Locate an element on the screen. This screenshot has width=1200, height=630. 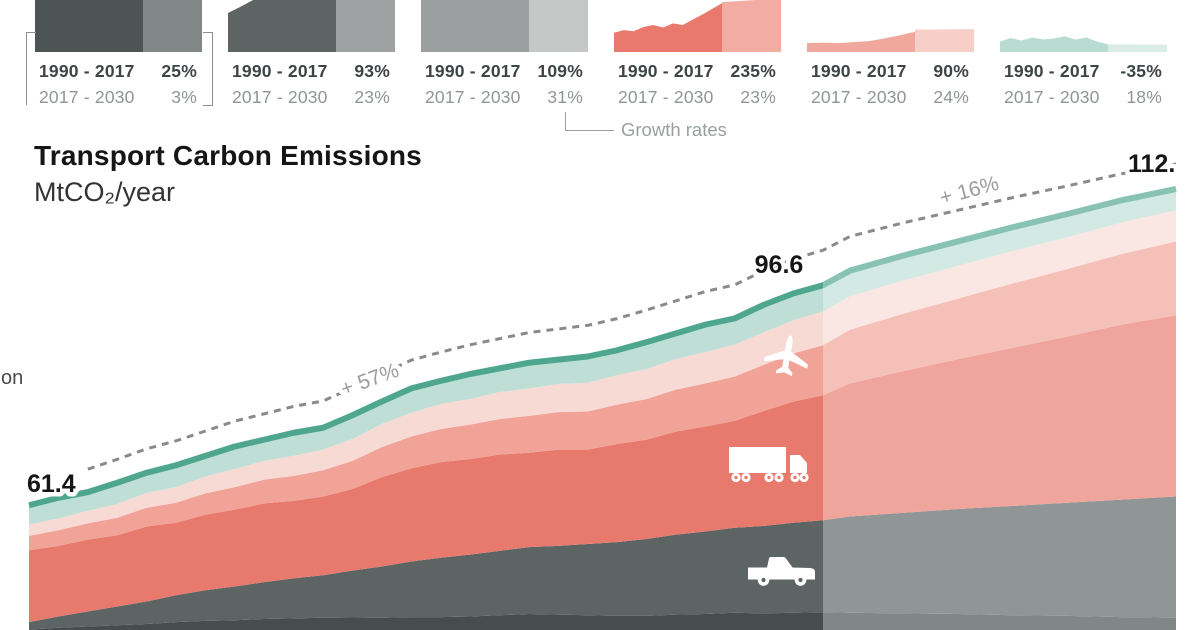
growth-panel-6: 1990 - 2017 -35% 2017 - 2030 18% is located at coordinates (1083, 54).